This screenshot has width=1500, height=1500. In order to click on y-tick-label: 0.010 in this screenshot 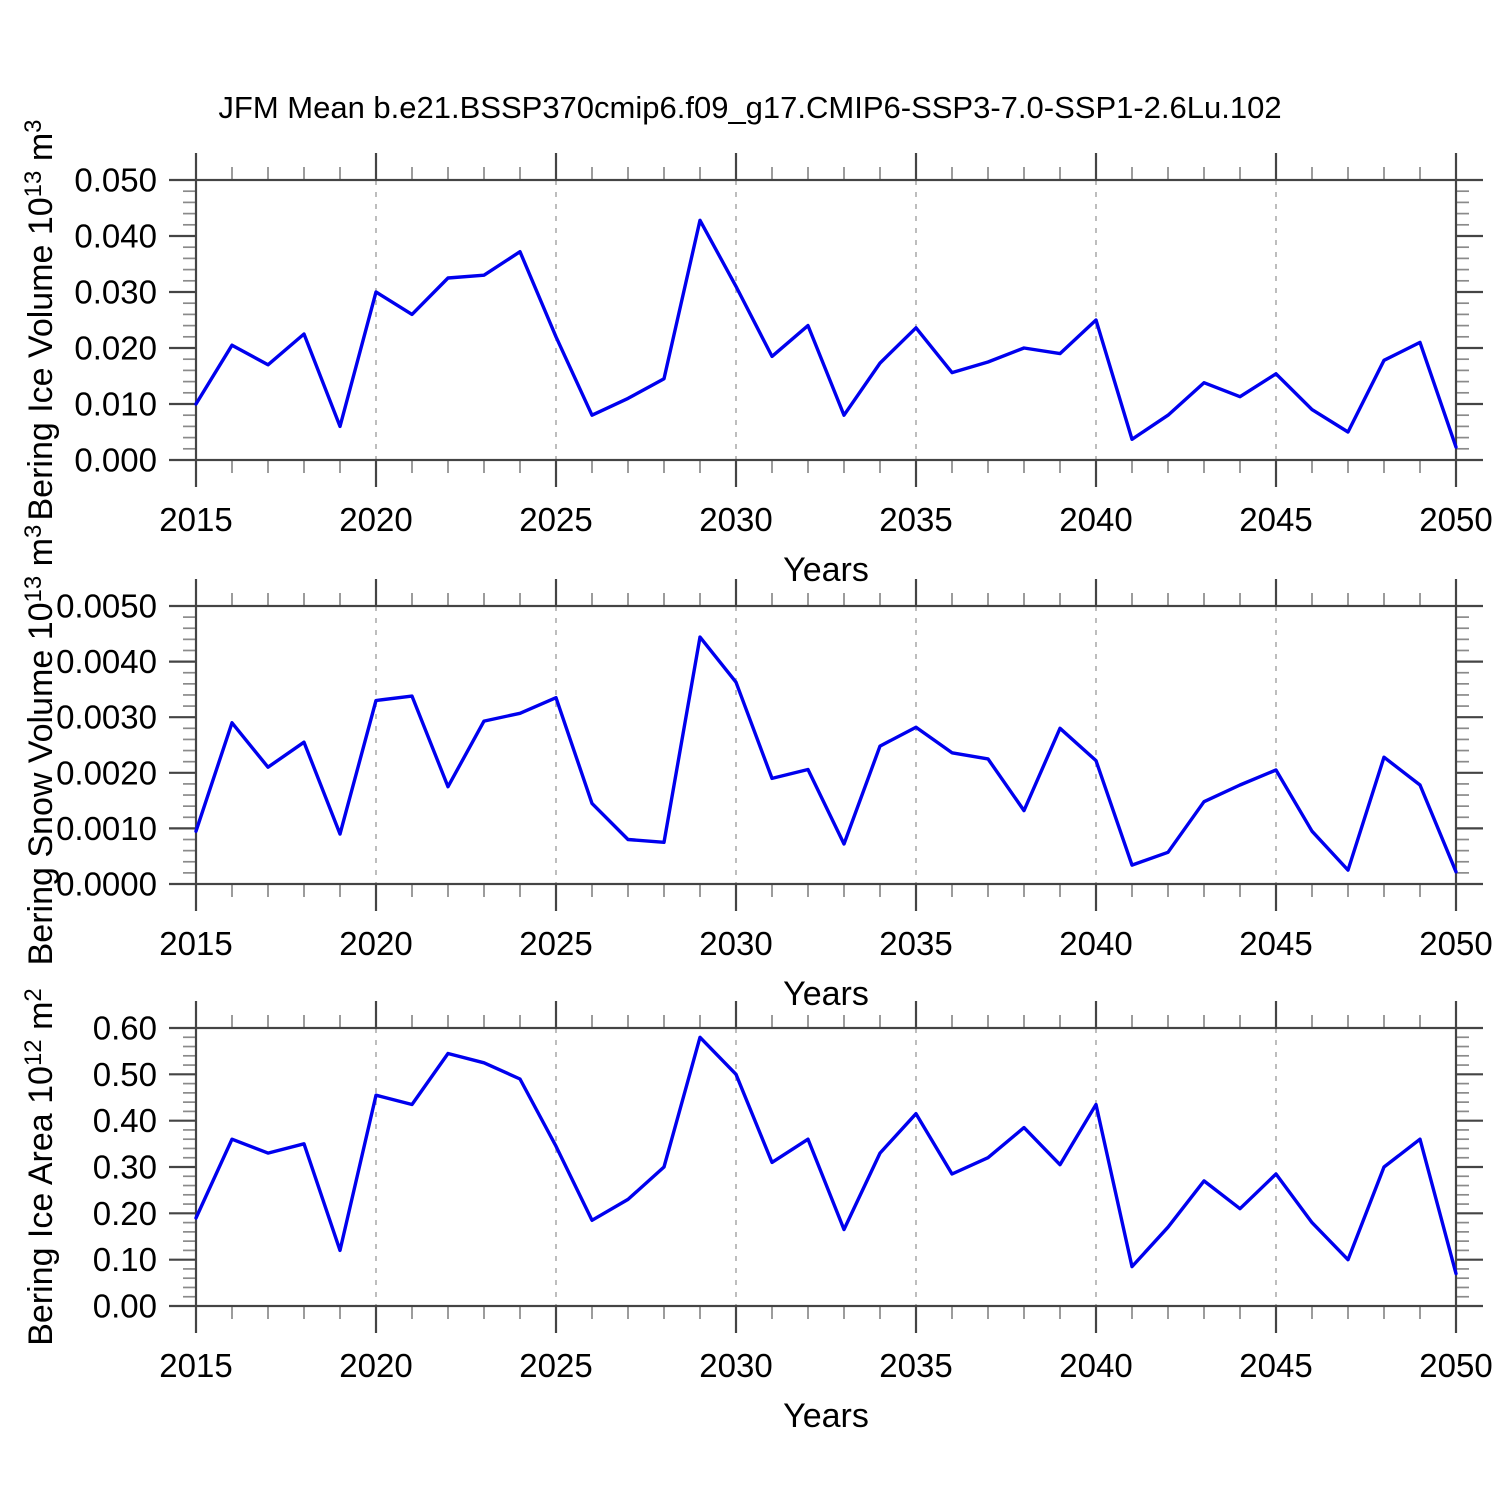, I will do `click(115, 404)`.